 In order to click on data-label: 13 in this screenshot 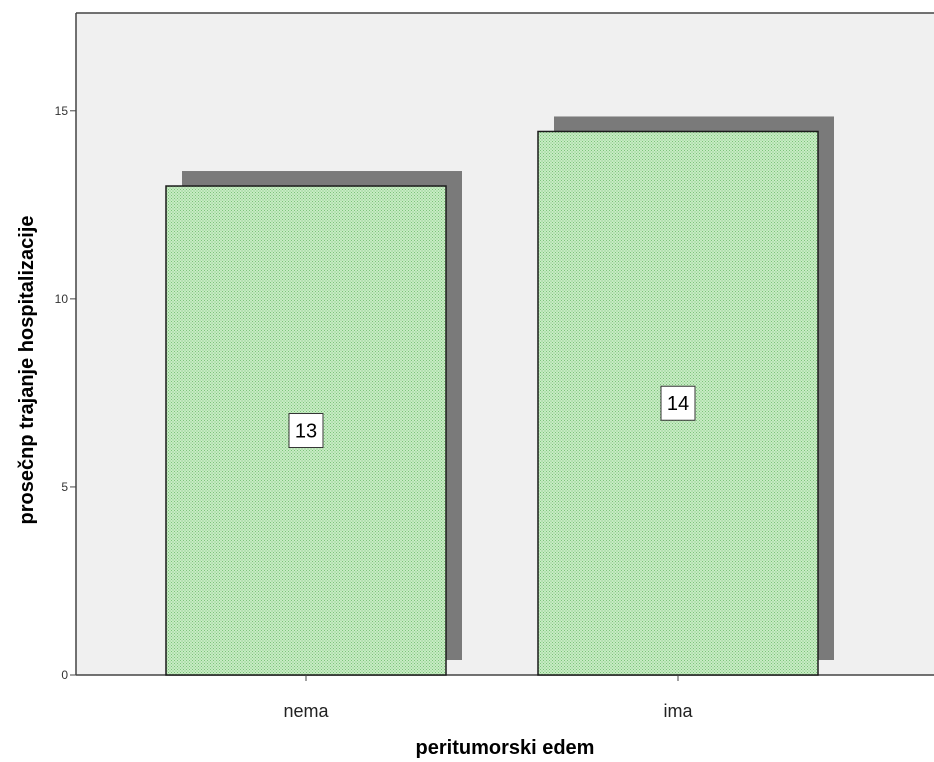, I will do `click(306, 432)`.